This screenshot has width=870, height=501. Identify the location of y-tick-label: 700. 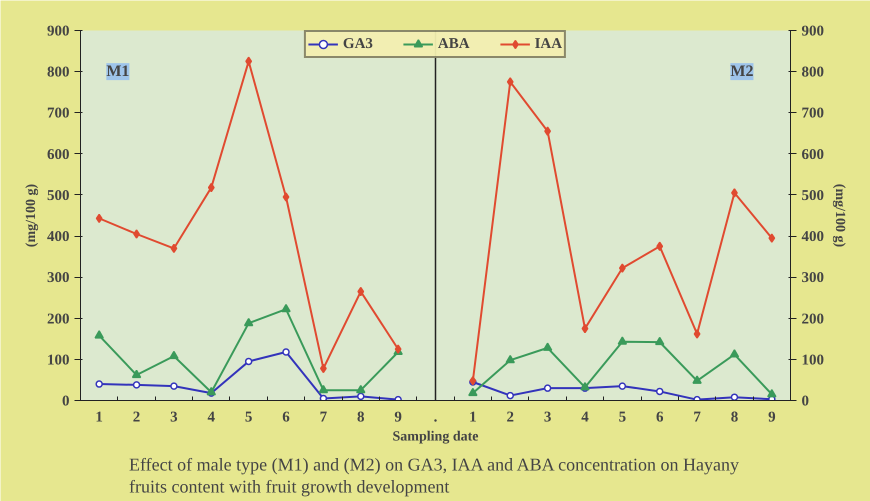
(58, 114).